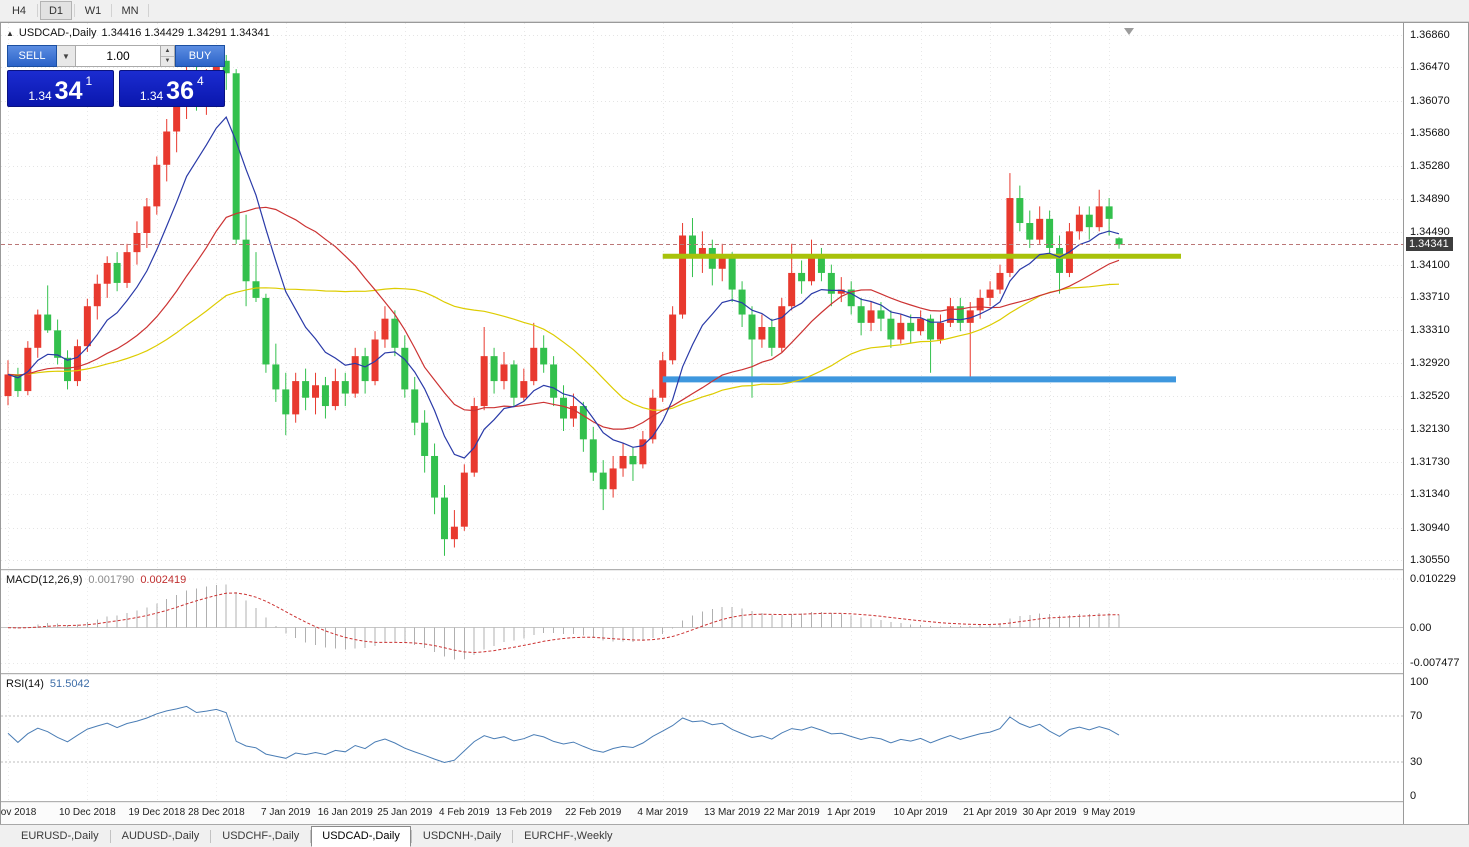 The width and height of the screenshot is (1469, 847). I want to click on tab-usdcnh-daily: USDCNH-,Daily, so click(462, 836).